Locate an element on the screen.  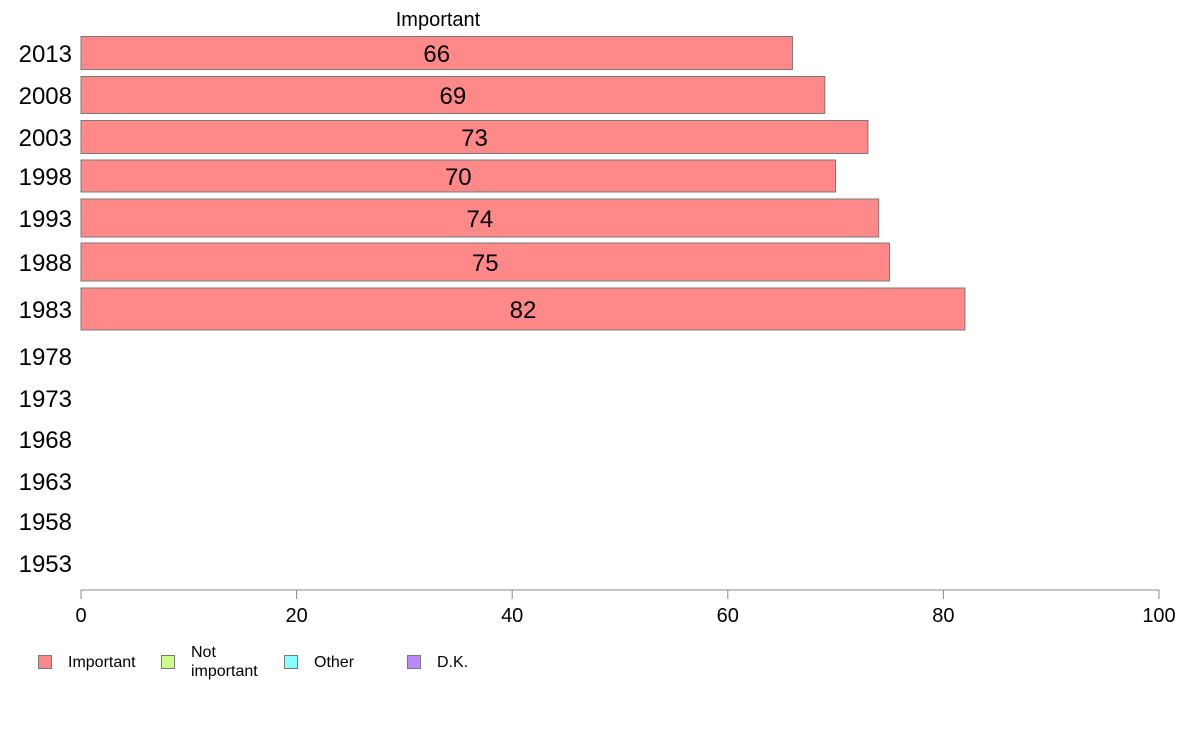
category-label: 2013 is located at coordinates (45, 54).